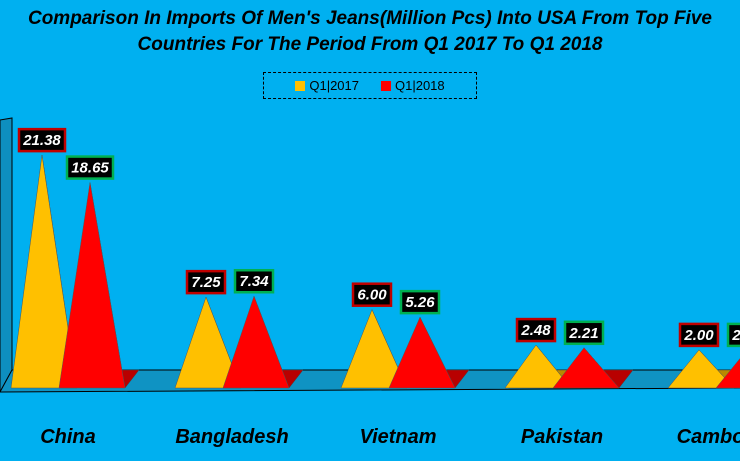 This screenshot has height=461, width=740. I want to click on plot-back-wall, so click(6, 255).